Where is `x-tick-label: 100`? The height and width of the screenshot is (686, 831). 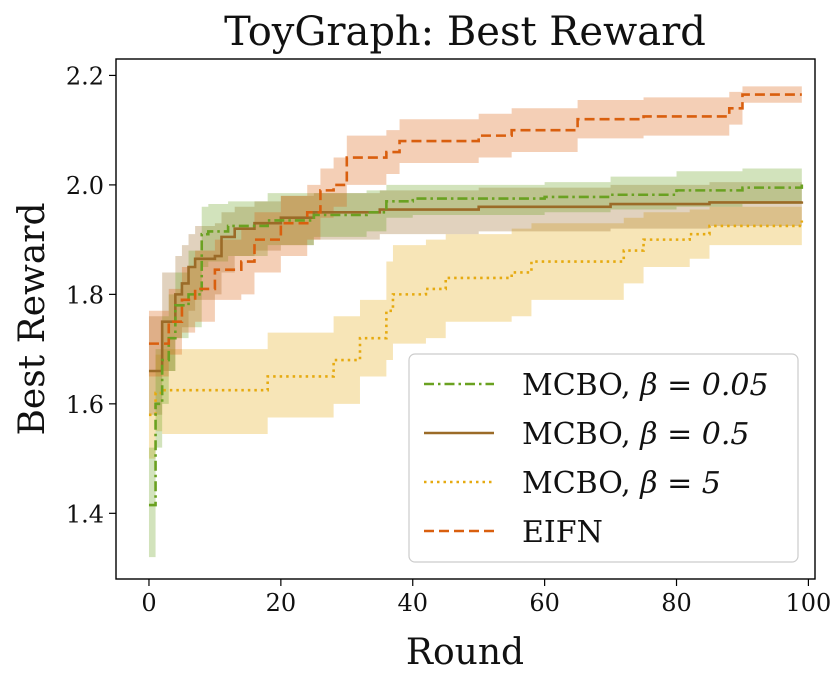 x-tick-label: 100 is located at coordinates (808, 603).